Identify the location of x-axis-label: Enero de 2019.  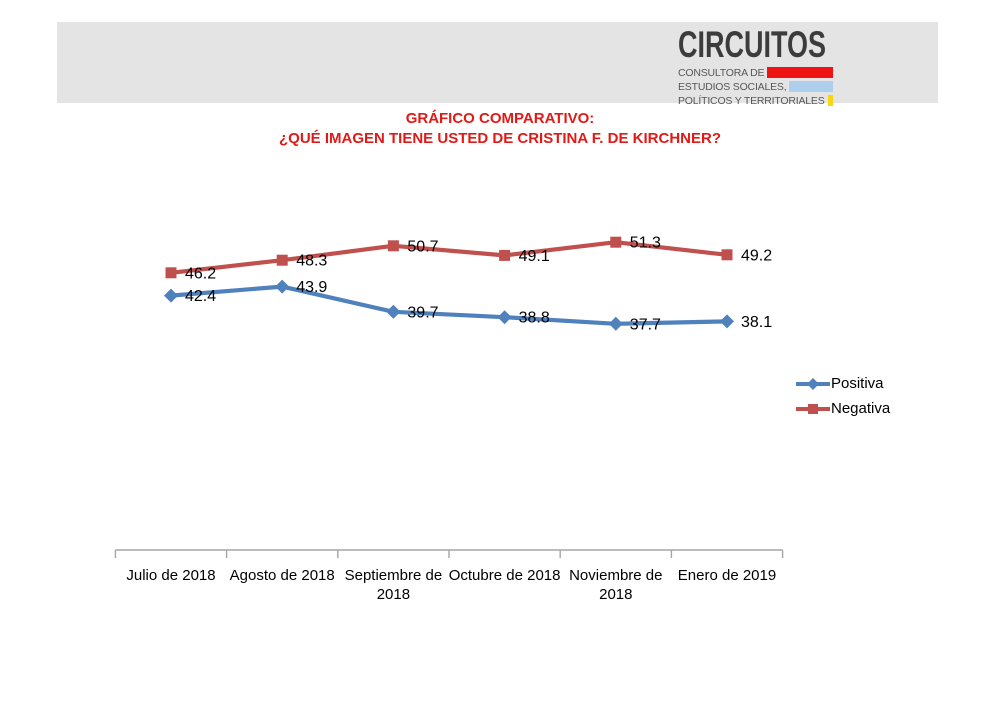
(727, 575).